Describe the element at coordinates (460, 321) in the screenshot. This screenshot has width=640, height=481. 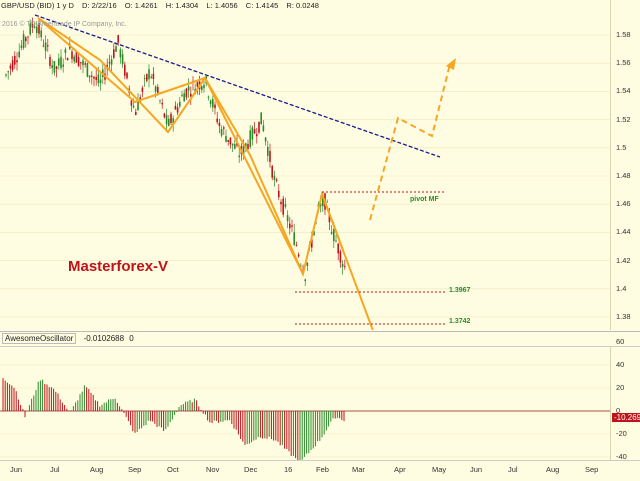
I see `level-label-2: 1.3742` at that location.